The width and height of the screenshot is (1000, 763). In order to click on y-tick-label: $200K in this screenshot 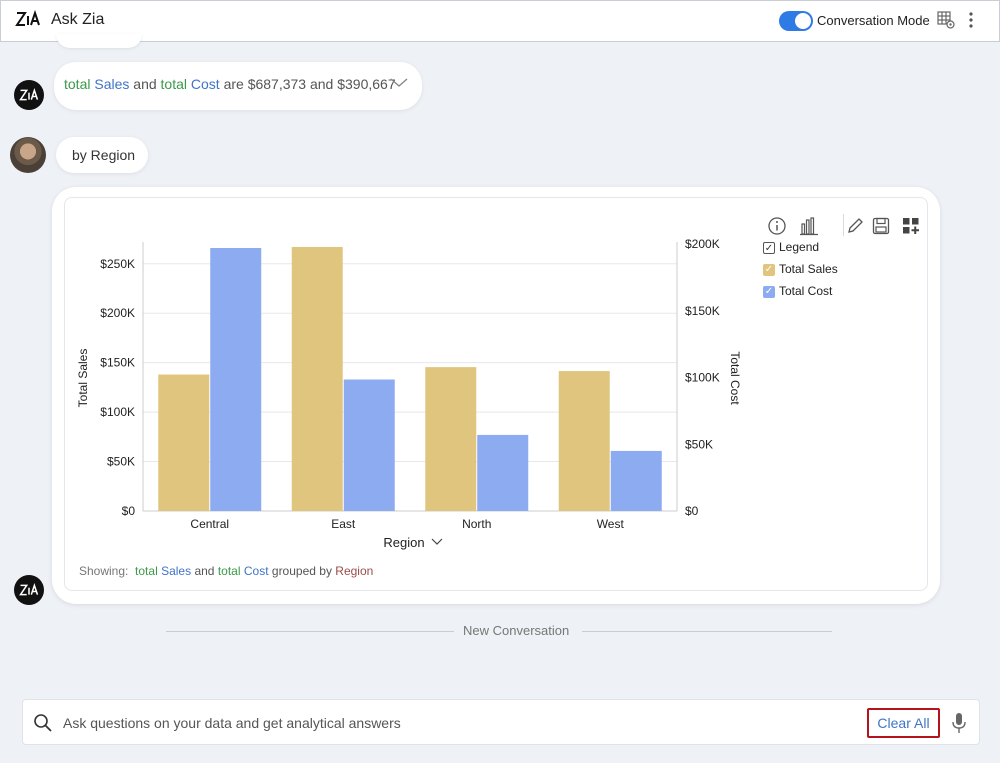, I will do `click(117, 313)`.